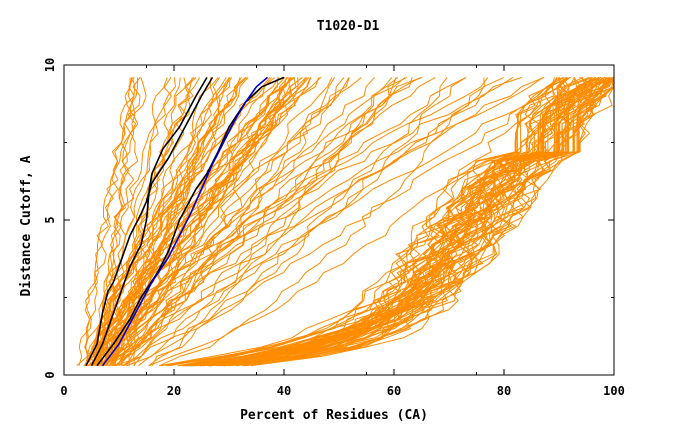 This screenshot has height=440, width=680. What do you see at coordinates (50, 65) in the screenshot?
I see `y-tick-label: 10` at bounding box center [50, 65].